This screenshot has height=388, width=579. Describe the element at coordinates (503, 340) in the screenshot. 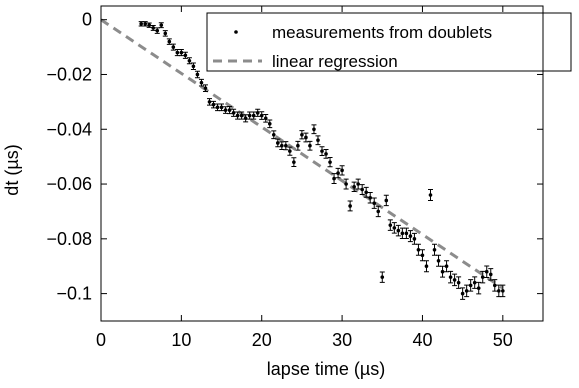

I see `x-tick-label: 50` at that location.